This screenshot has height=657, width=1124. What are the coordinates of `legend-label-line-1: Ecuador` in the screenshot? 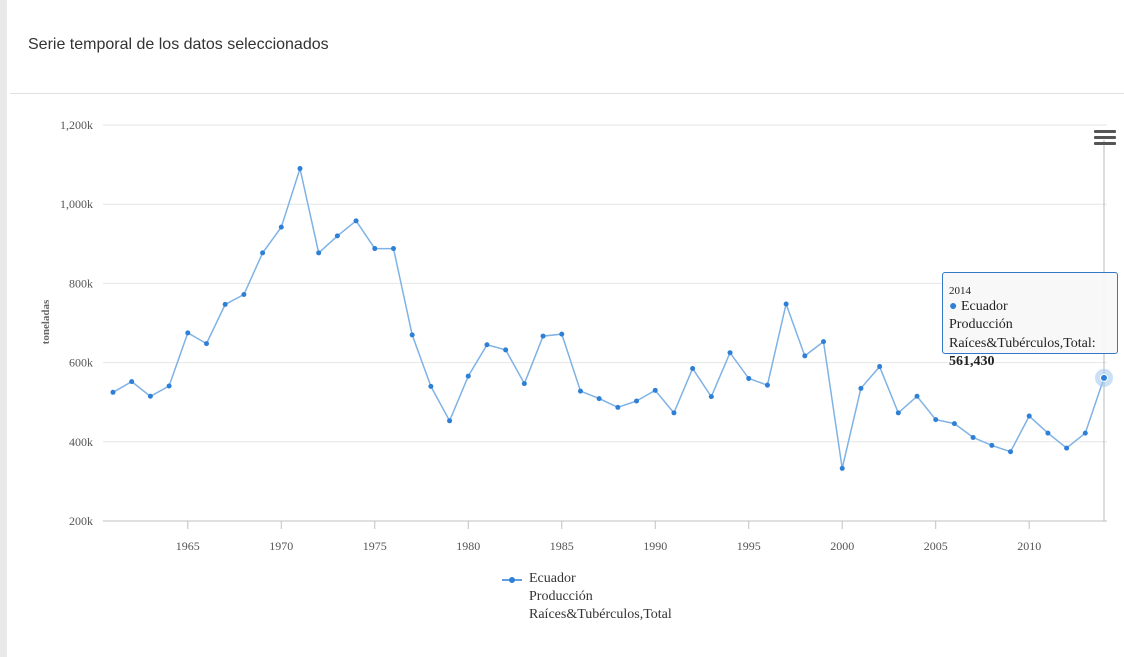 It's located at (552, 578).